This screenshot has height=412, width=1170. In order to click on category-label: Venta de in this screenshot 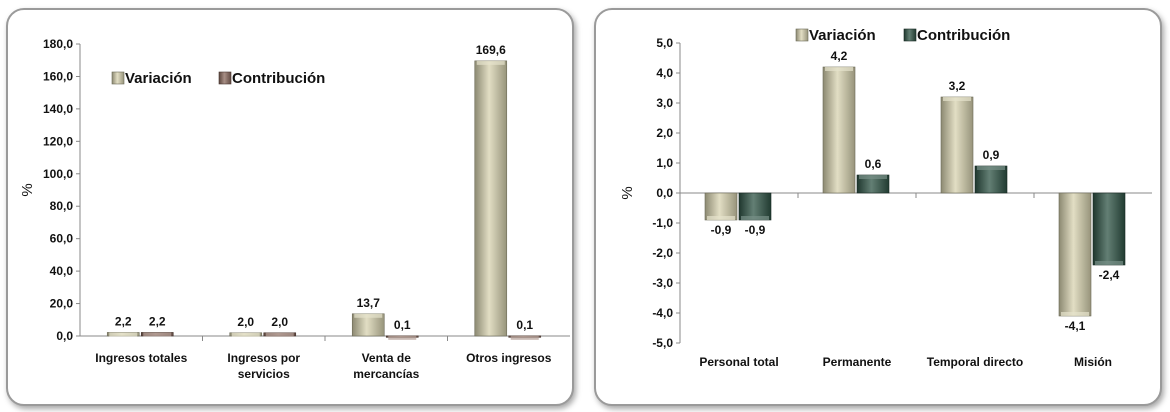, I will do `click(387, 358)`.